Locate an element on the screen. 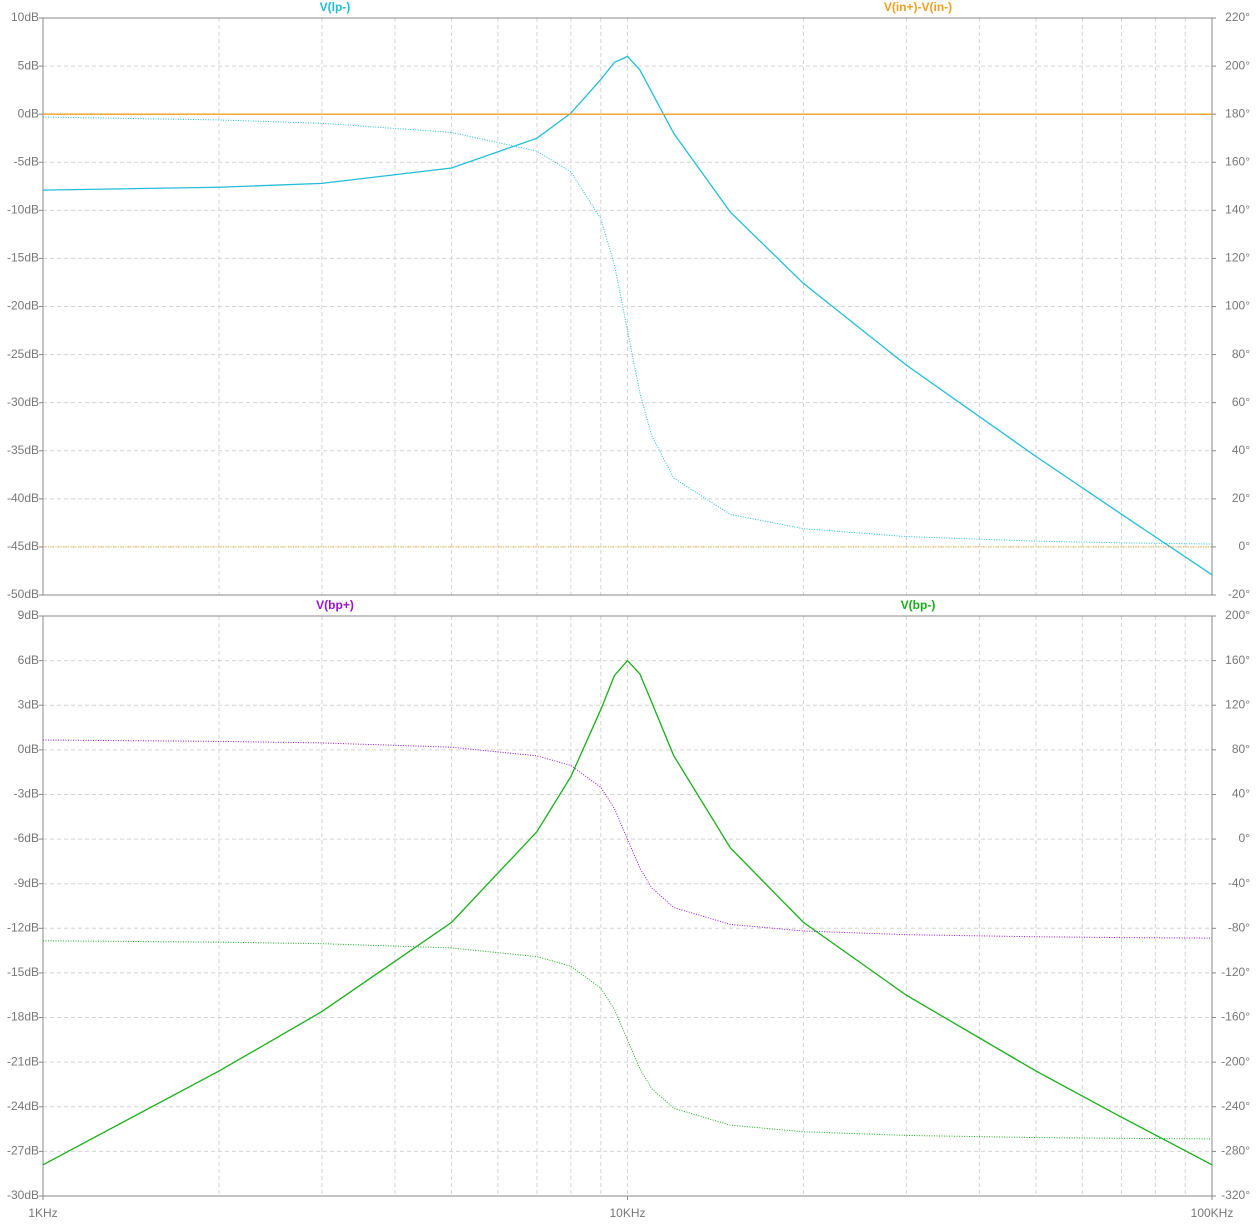 The width and height of the screenshot is (1260, 1224). y-tick-label: -35dB is located at coordinates (23, 450).